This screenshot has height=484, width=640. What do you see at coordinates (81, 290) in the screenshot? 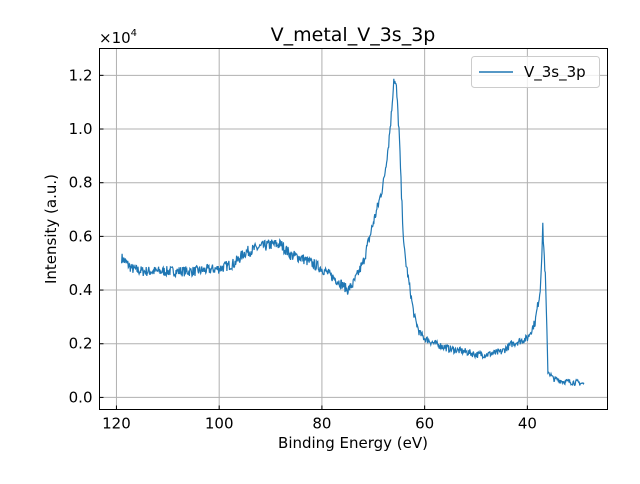
I see `y-tick-label: 0.4` at bounding box center [81, 290].